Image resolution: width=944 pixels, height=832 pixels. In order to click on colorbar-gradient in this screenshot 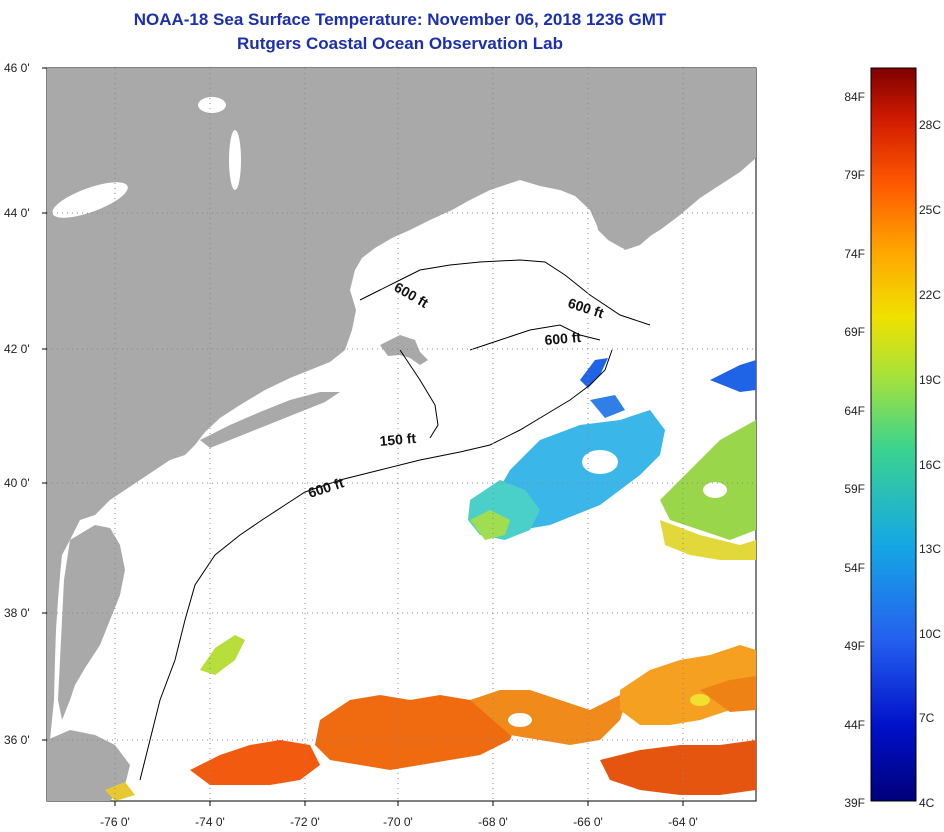, I will do `click(893, 434)`.